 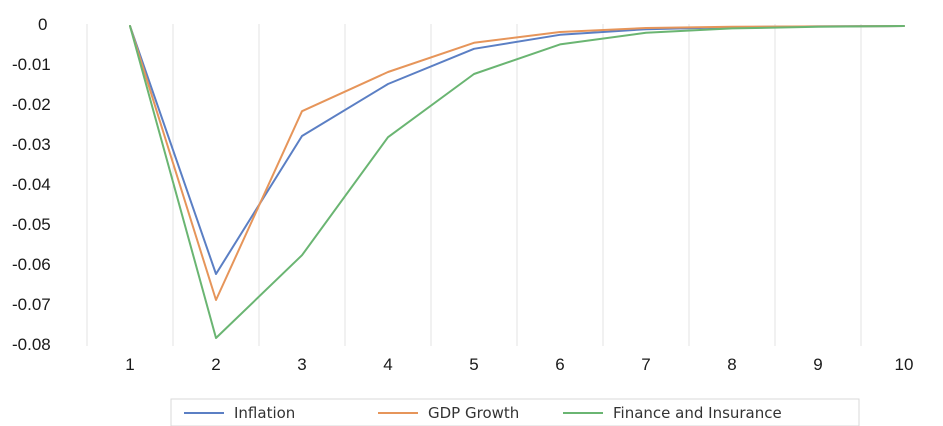 What do you see at coordinates (559, 364) in the screenshot?
I see `x-tick-label: 6` at bounding box center [559, 364].